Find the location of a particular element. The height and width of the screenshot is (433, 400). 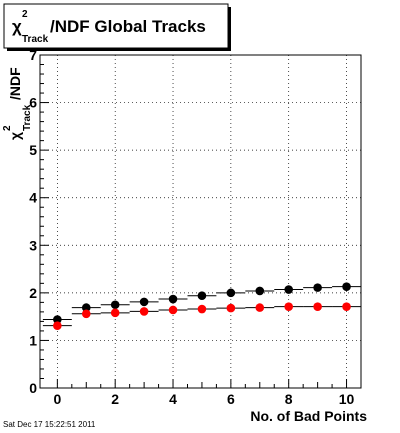

y-tick-label: 4 is located at coordinates (33, 198).